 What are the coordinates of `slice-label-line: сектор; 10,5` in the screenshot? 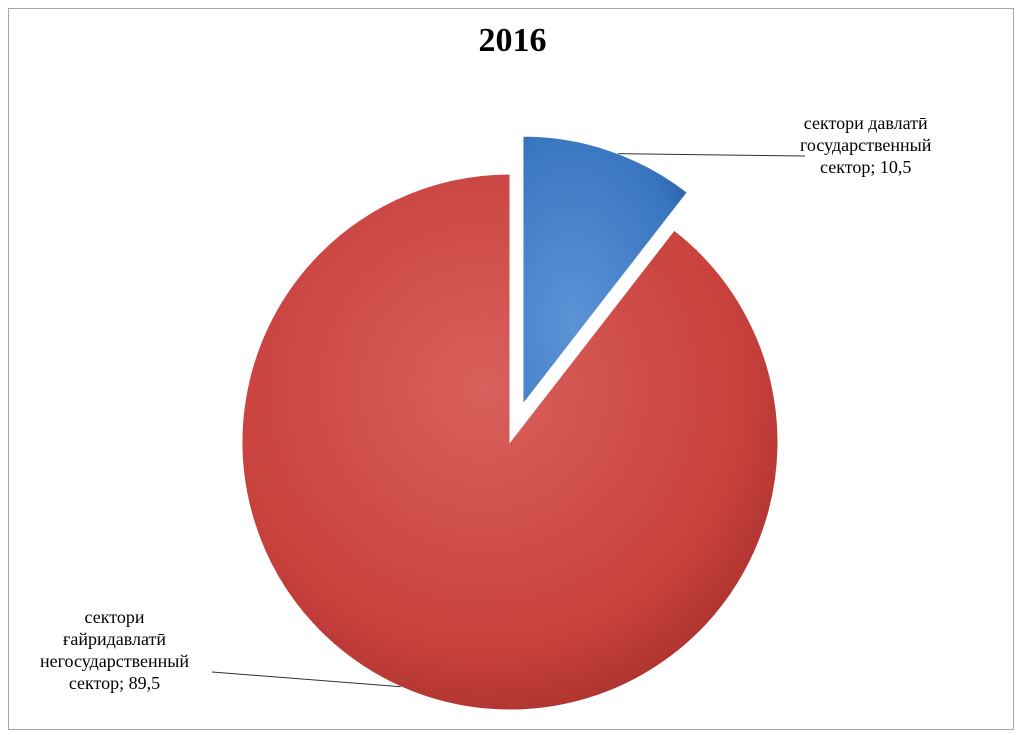 It's located at (866, 167).